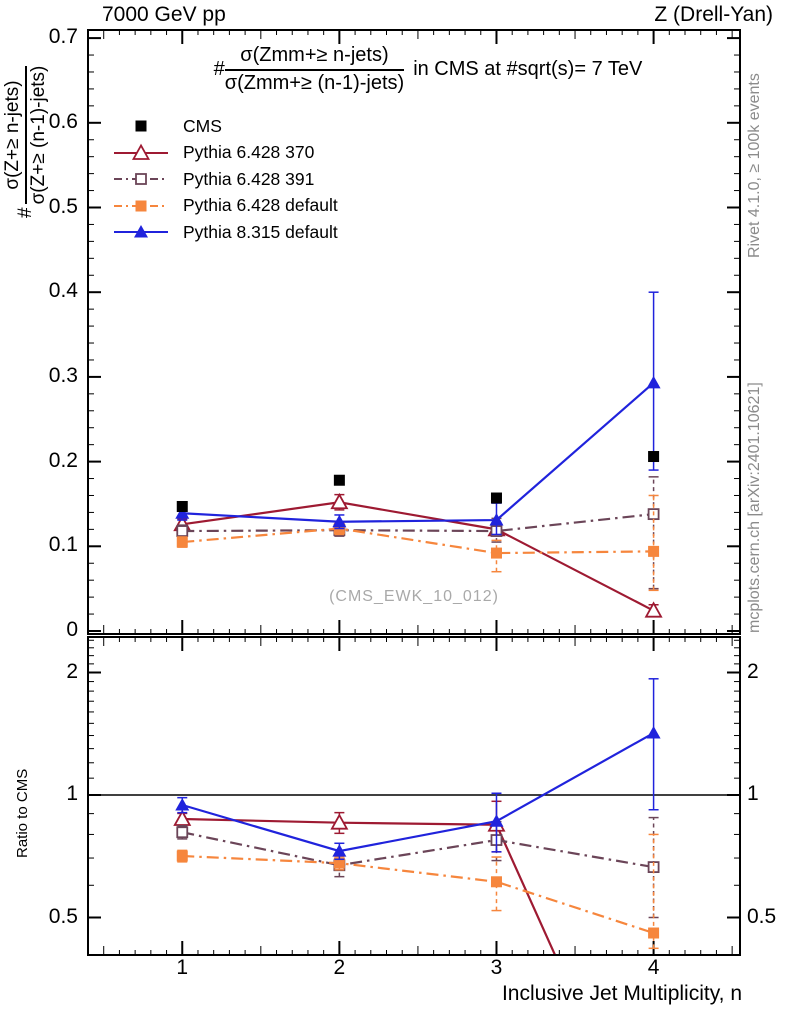  What do you see at coordinates (63, 916) in the screenshot?
I see `ratio-y-tick-label-left: 0.5` at bounding box center [63, 916].